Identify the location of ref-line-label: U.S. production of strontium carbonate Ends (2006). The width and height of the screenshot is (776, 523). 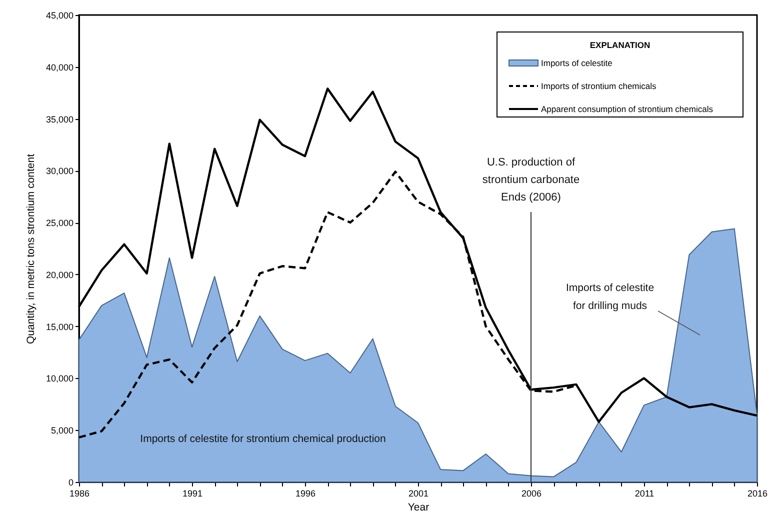
(531, 180).